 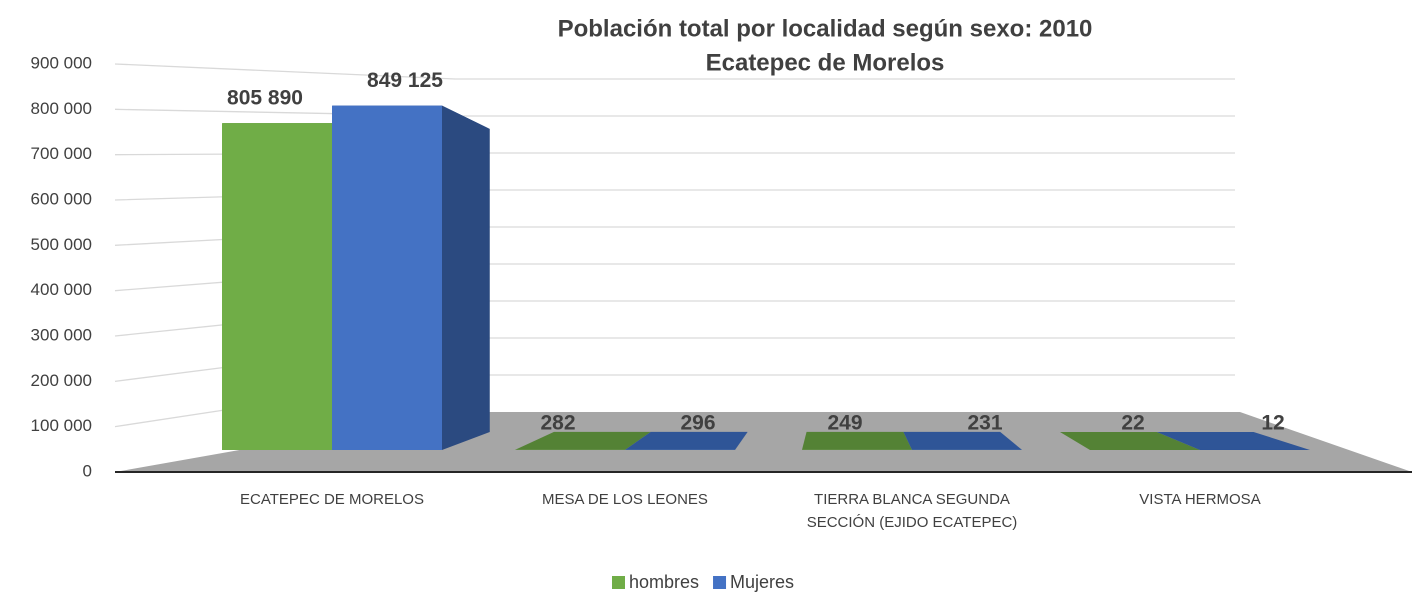 I want to click on y-tick-label: 100 000, so click(x=61, y=425).